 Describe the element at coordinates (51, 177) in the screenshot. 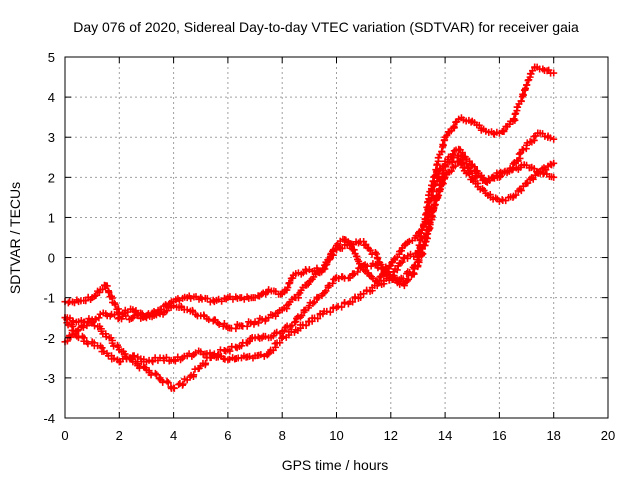

I see `y-tick-label: 2` at that location.